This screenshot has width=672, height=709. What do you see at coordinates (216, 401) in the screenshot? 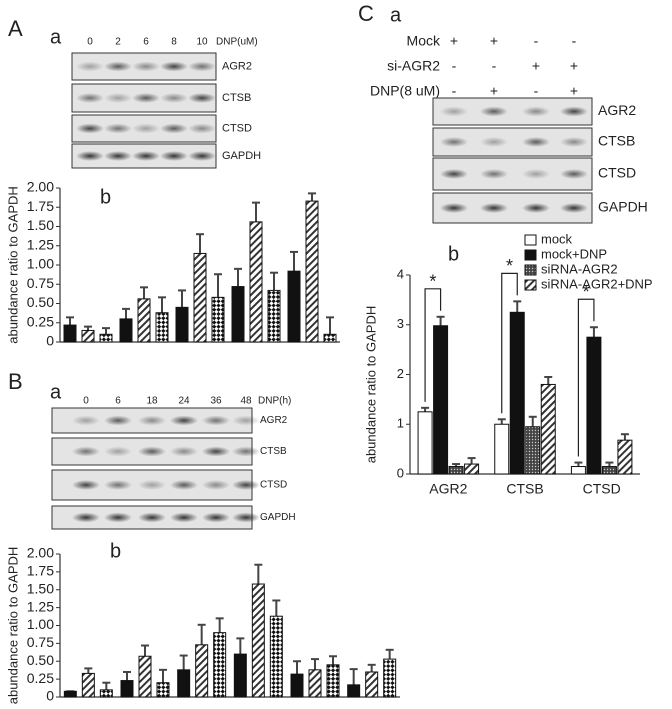
I see `lane-label: 36` at bounding box center [216, 401].